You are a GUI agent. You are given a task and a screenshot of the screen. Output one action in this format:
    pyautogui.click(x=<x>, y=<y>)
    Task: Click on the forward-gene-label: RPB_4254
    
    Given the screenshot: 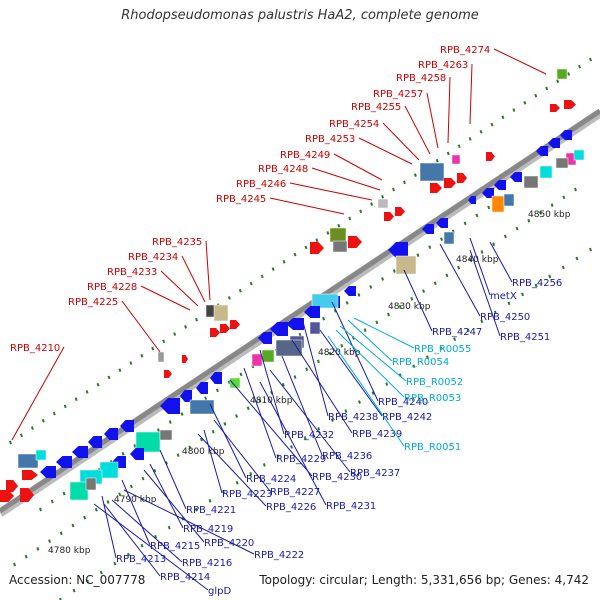 What is the action you would take?
    pyautogui.click(x=354, y=124)
    